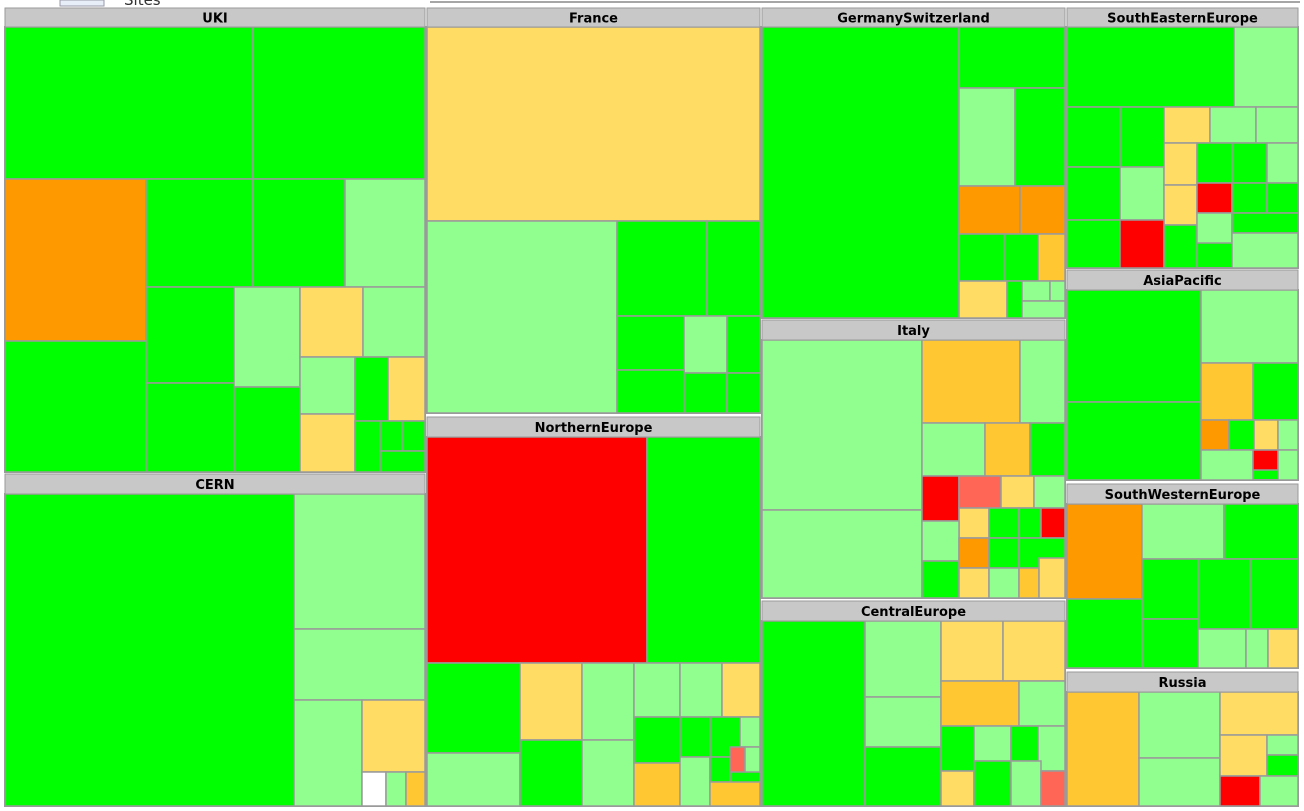 Image resolution: width=1304 pixels, height=811 pixels. Describe the element at coordinates (1182, 281) in the screenshot. I see `region-label: AsiaPacific` at that location.